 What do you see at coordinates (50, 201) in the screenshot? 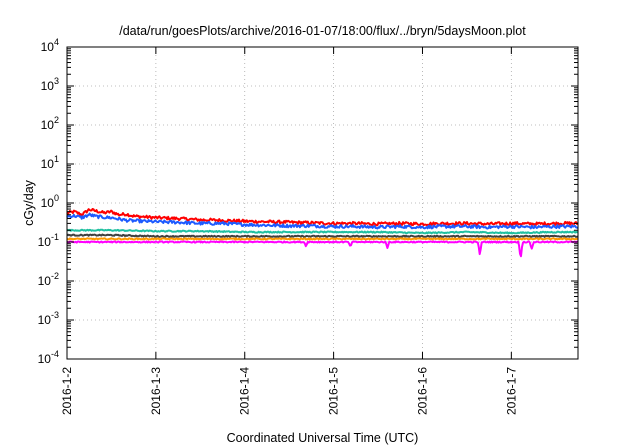
I see `y-tick-label: 10⁰` at bounding box center [50, 201].